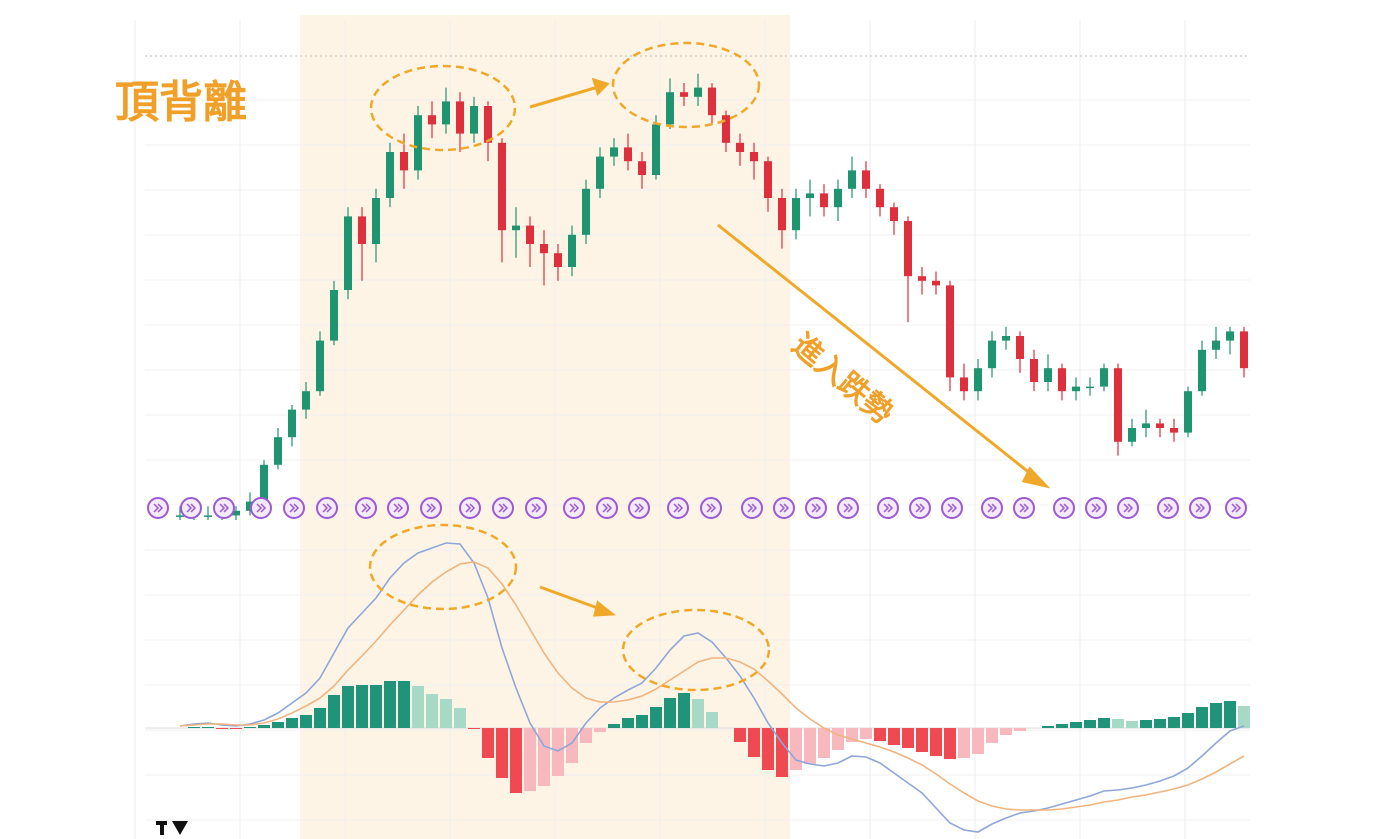 The image size is (1394, 839). What do you see at coordinates (180, 828) in the screenshot?
I see `logo-part` at bounding box center [180, 828].